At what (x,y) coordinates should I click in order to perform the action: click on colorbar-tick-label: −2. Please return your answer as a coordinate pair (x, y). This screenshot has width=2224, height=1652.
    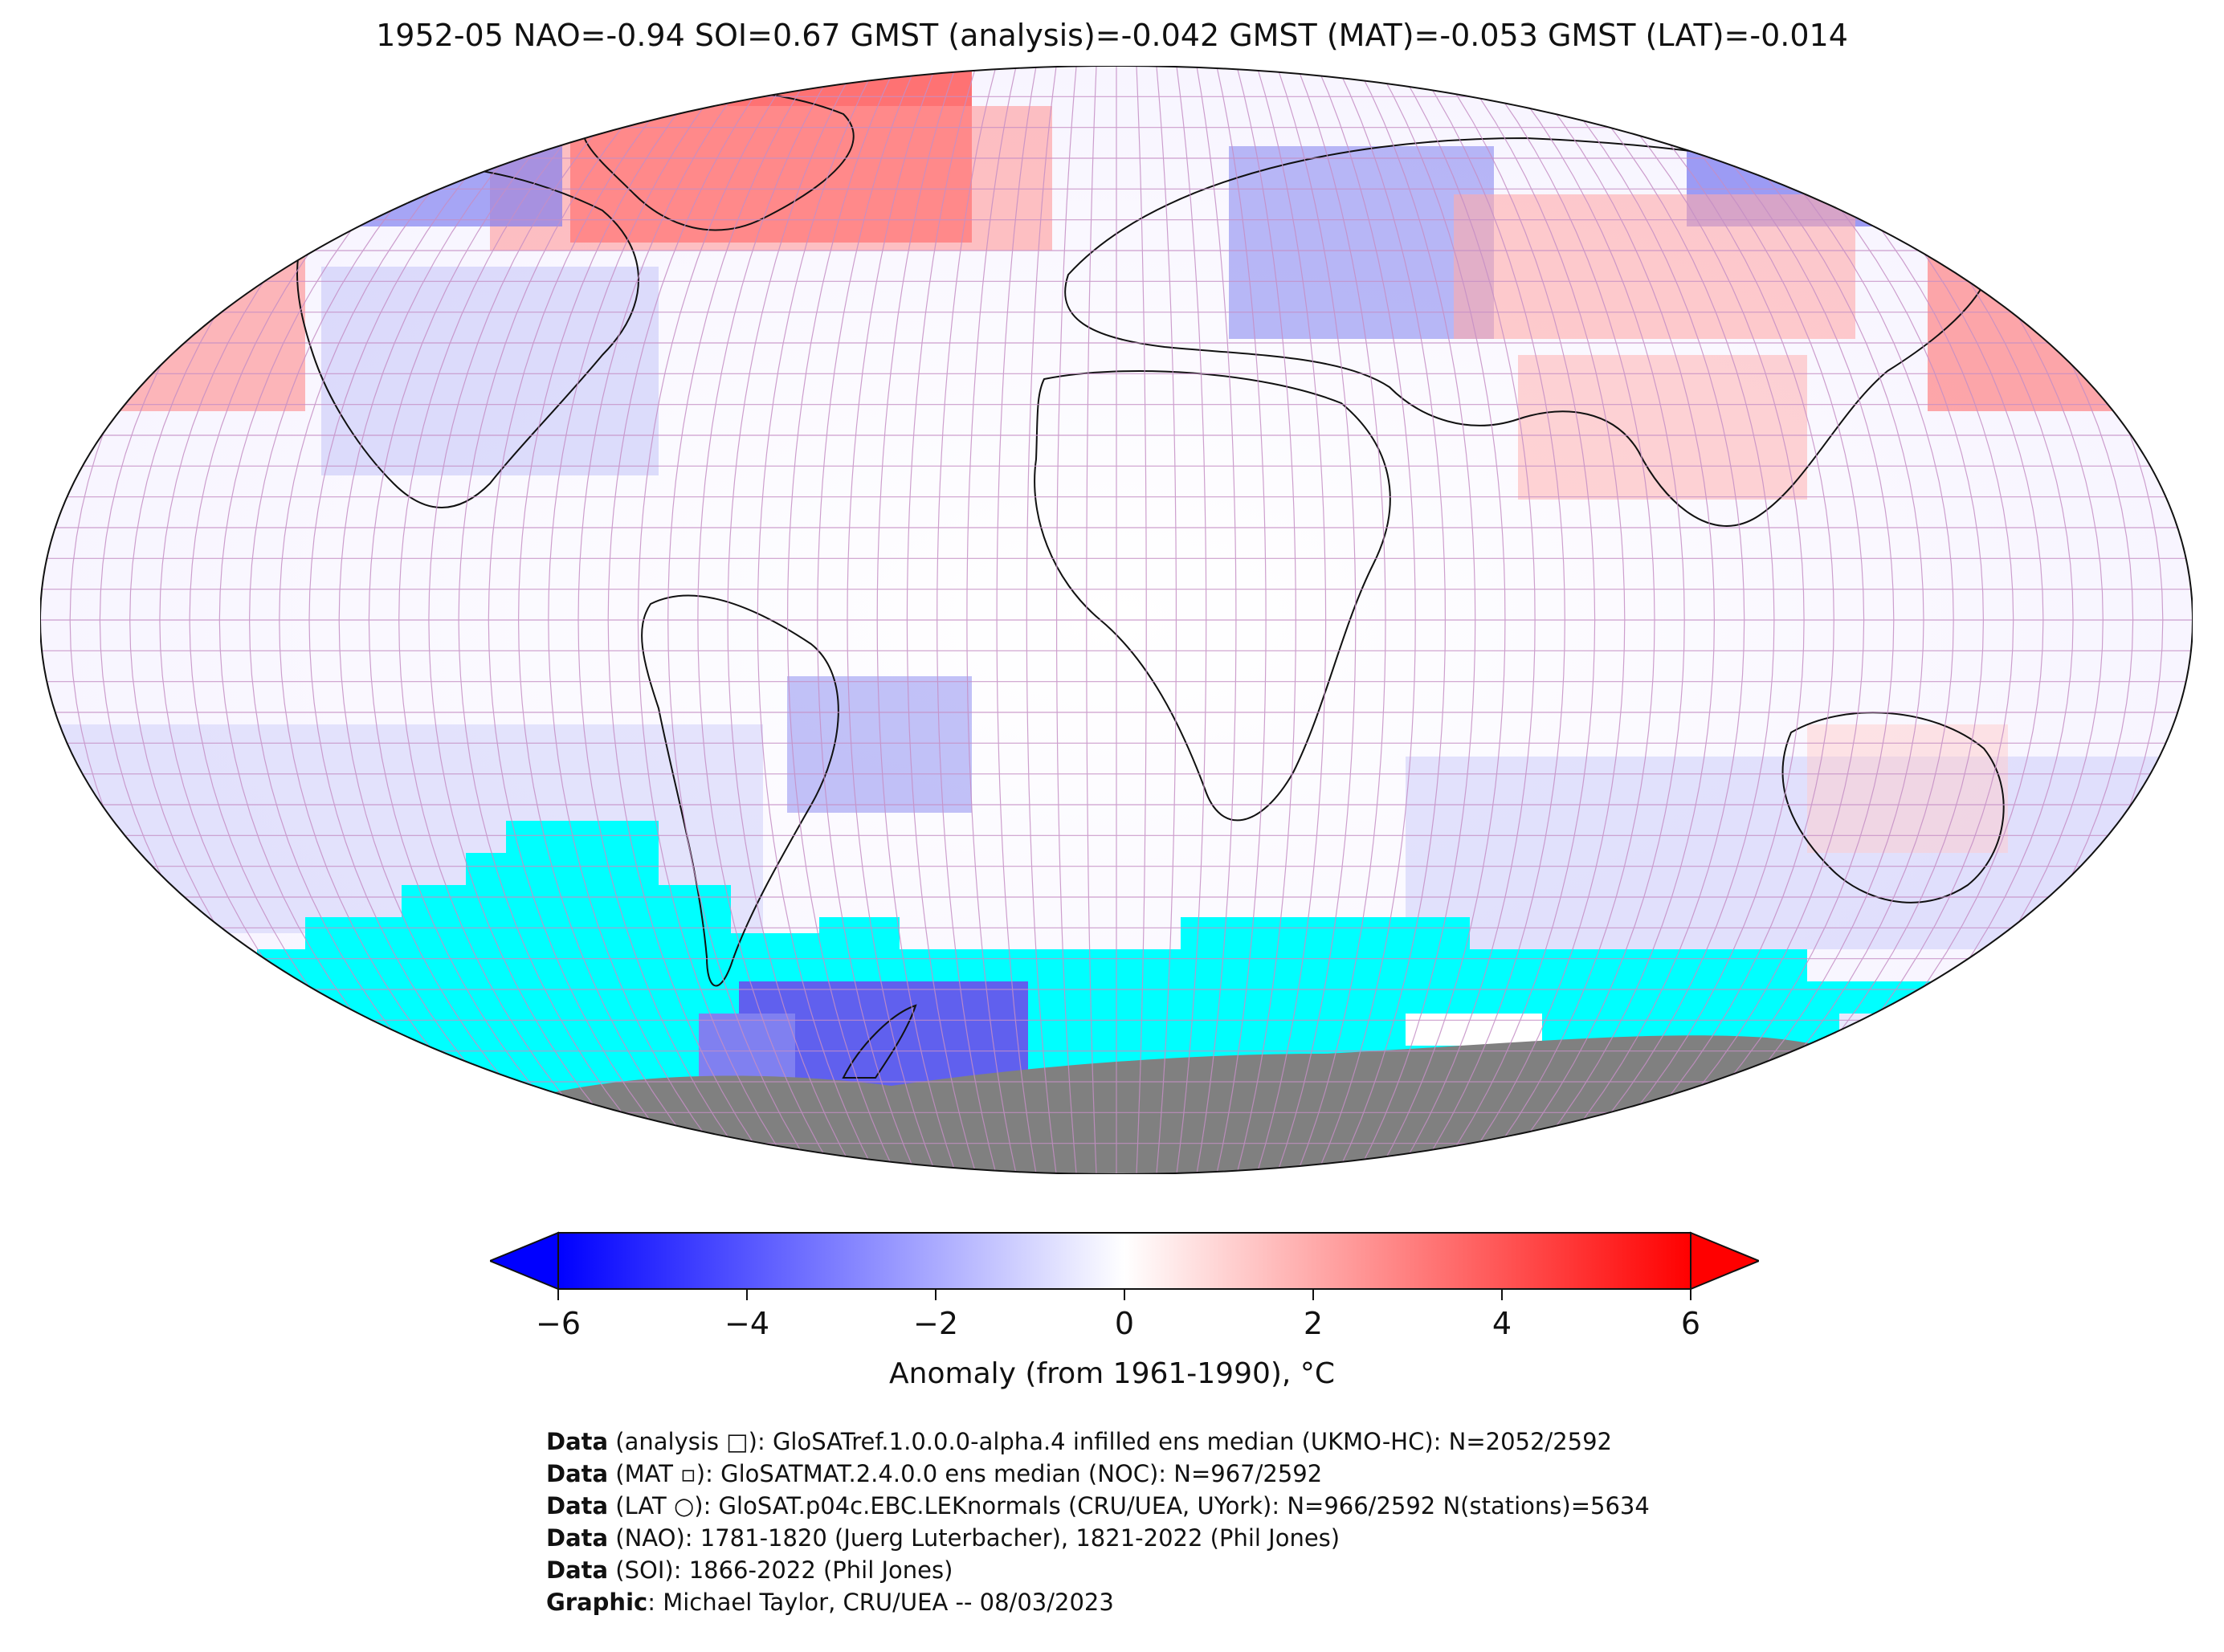
    Looking at the image, I should click on (935, 1323).